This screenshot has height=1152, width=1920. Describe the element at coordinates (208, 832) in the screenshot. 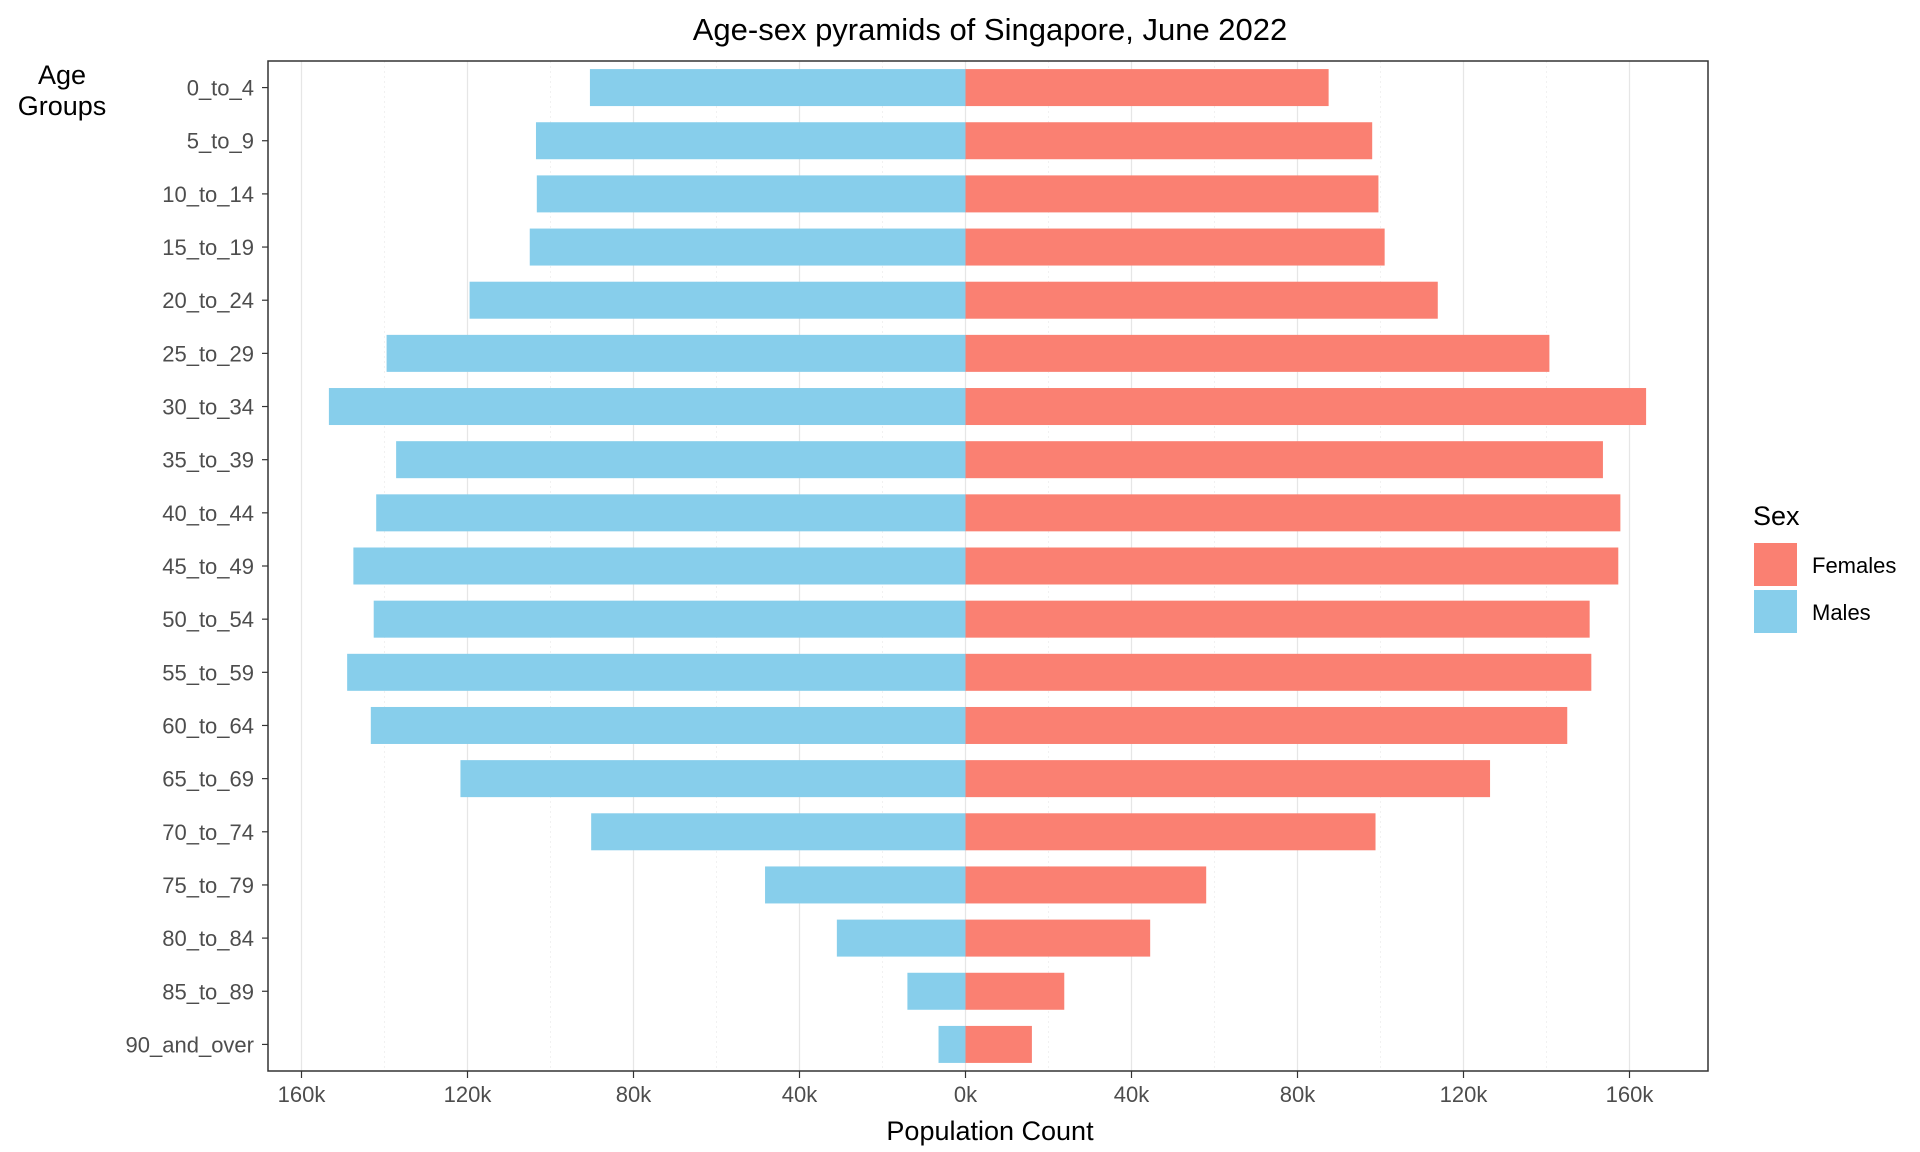

I see `y-tick-label: 70_to_74` at that location.